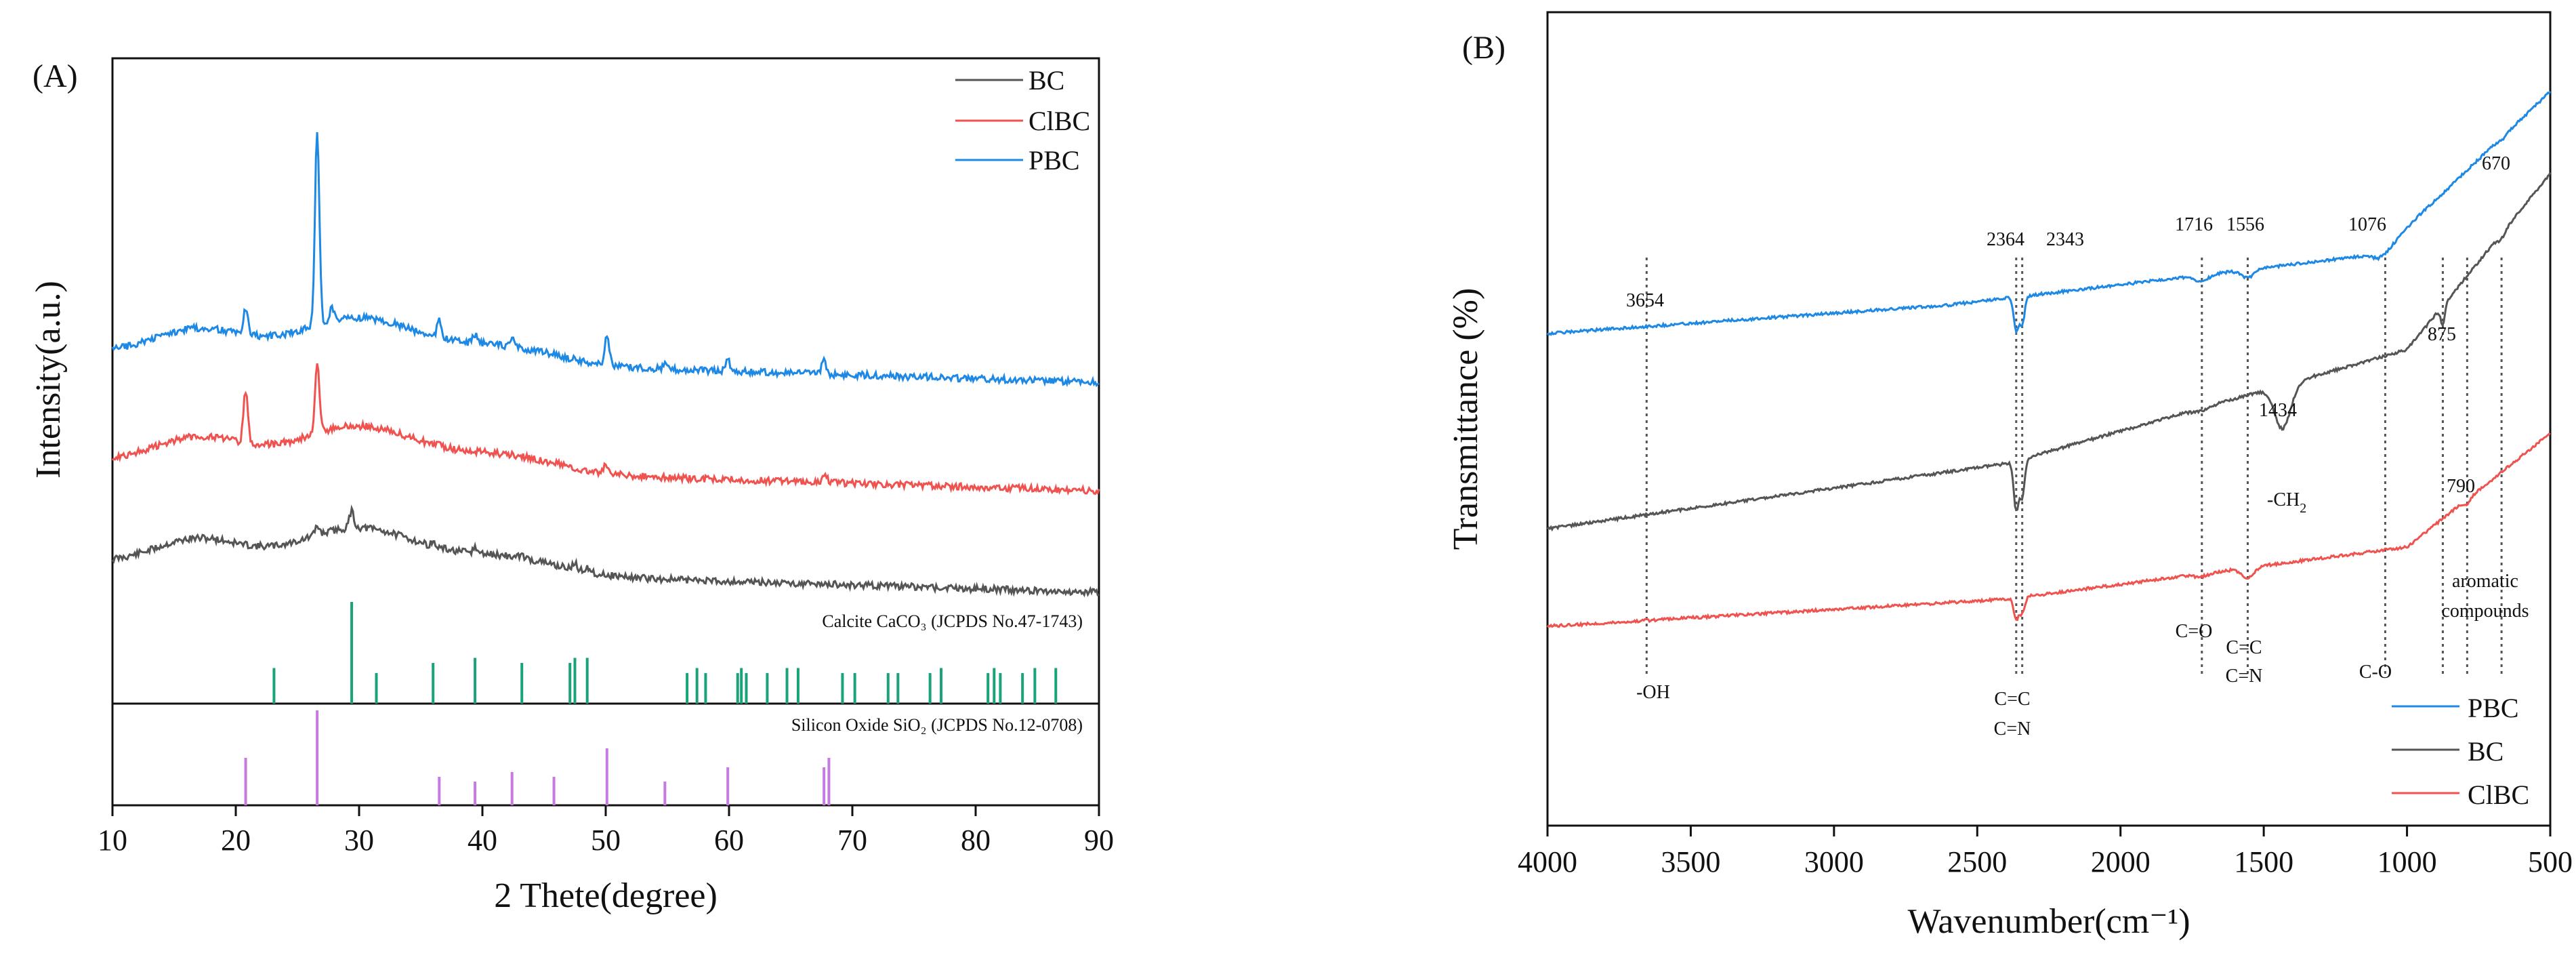 This screenshot has width=2576, height=970. I want to click on x-tick-label: 80, so click(976, 841).